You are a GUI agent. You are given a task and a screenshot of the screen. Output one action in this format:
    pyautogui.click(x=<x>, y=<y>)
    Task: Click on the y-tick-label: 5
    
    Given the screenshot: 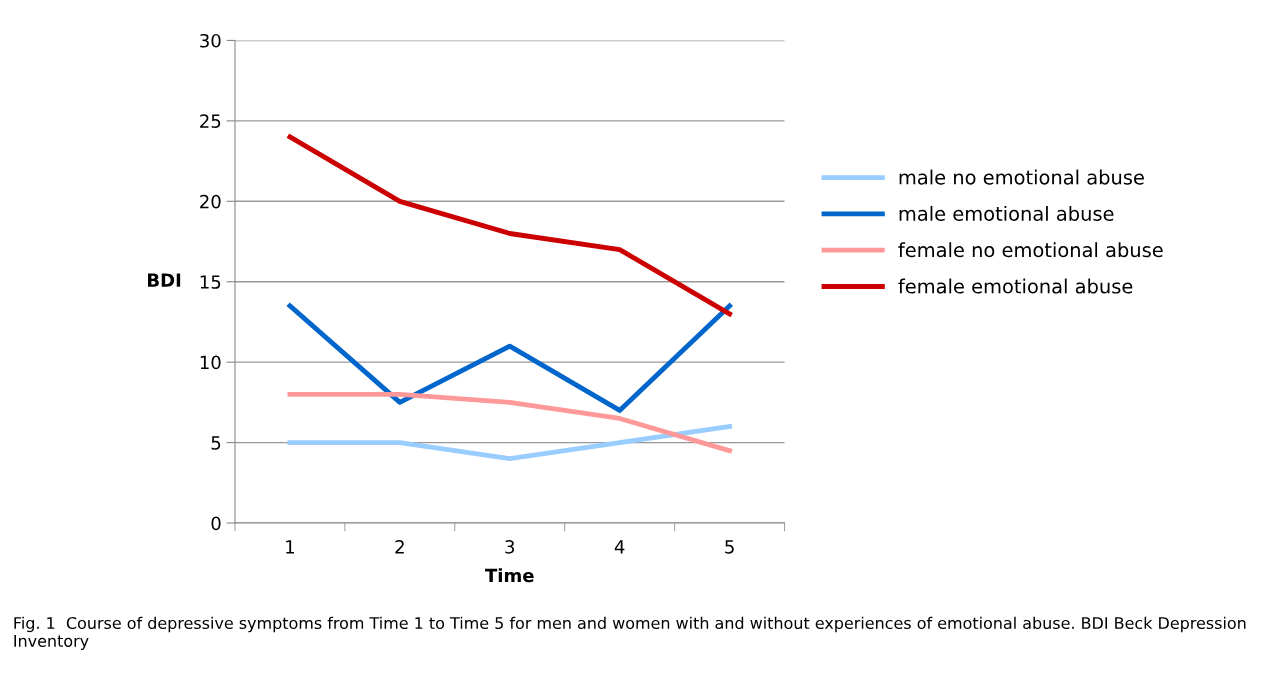 What is the action you would take?
    pyautogui.click(x=216, y=443)
    